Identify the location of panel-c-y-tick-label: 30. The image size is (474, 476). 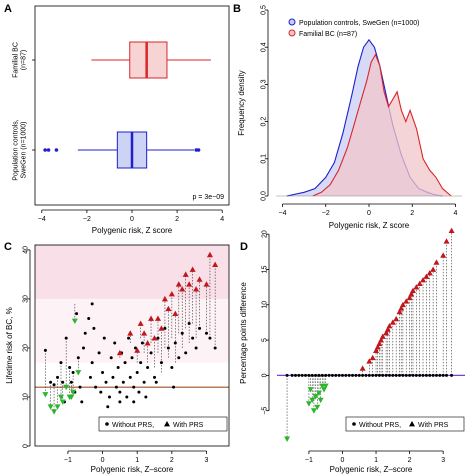
(26, 299).